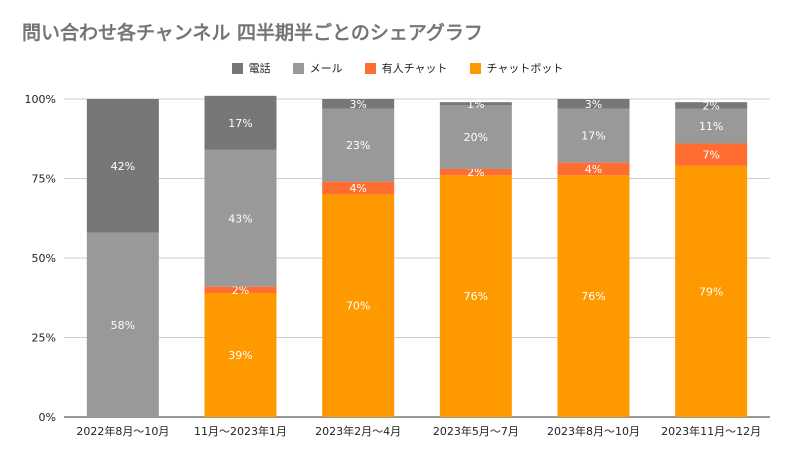 The width and height of the screenshot is (795, 461). Describe the element at coordinates (358, 431) in the screenshot. I see `x-tick-label: 2023年2月～4月` at that location.